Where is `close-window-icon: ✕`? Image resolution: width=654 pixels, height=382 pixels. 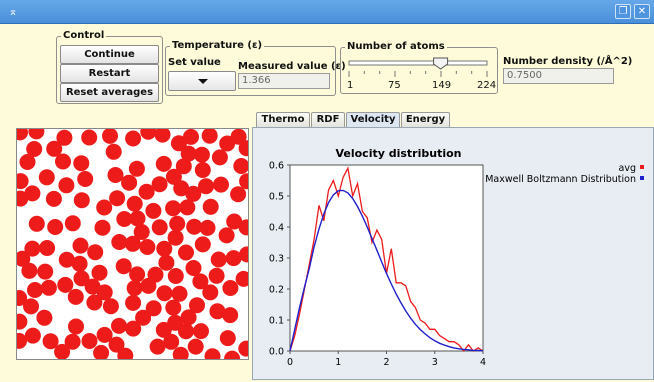
close-window-icon: ✕ is located at coordinates (642, 11).